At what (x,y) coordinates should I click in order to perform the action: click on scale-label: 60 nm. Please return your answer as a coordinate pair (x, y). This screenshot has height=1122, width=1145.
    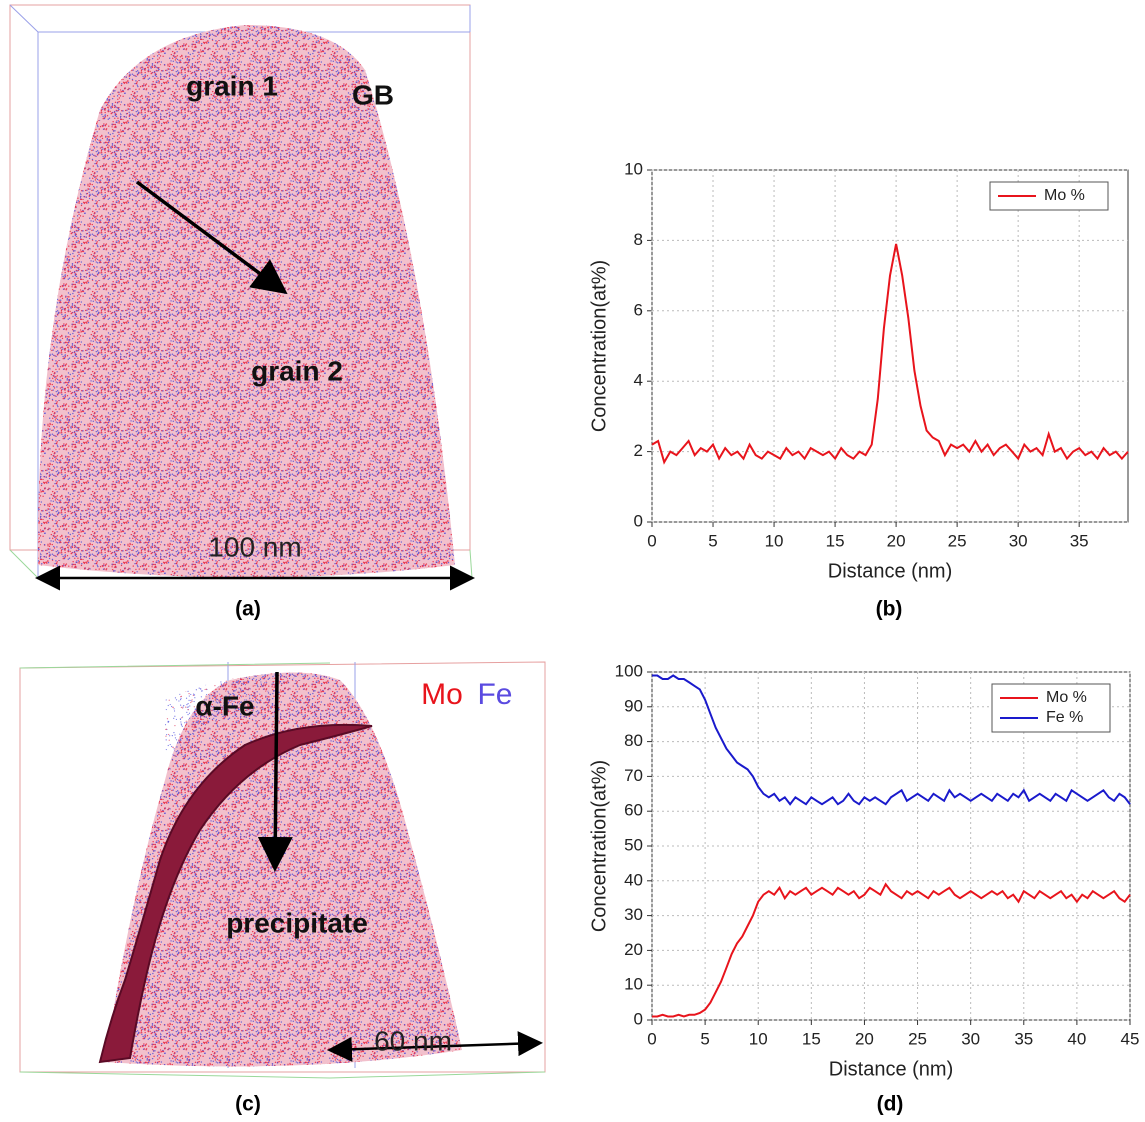
    Looking at the image, I should click on (413, 1040).